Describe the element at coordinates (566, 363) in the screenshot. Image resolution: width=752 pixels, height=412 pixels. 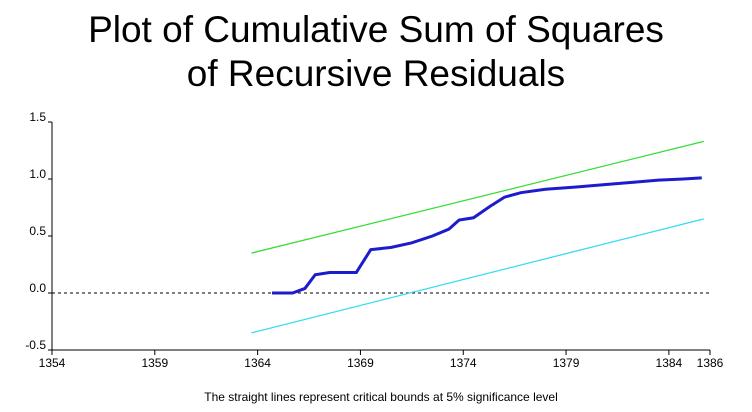
I see `x-tick-label: 1379` at that location.